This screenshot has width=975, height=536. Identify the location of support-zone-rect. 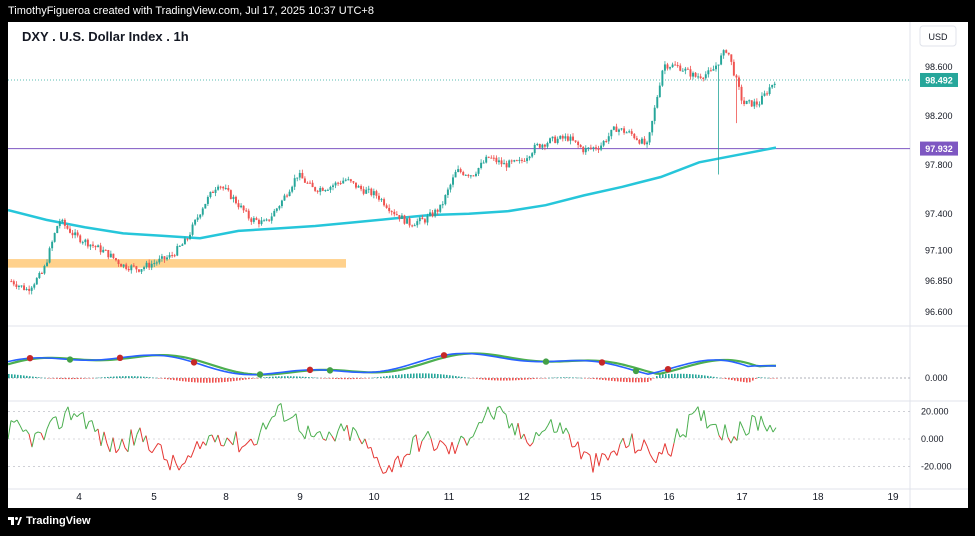
(177, 263).